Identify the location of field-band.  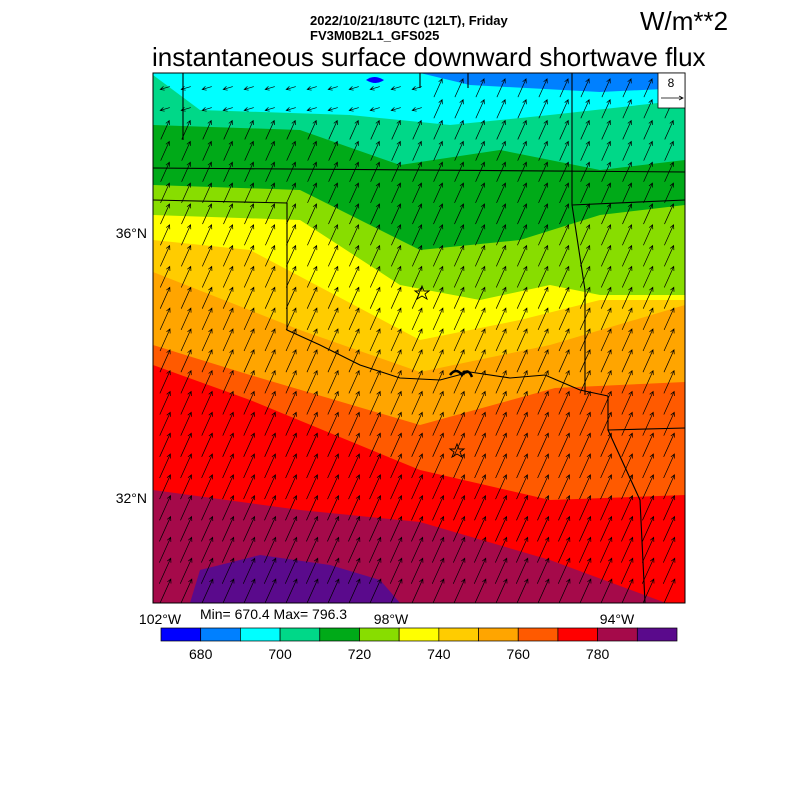
(375, 80).